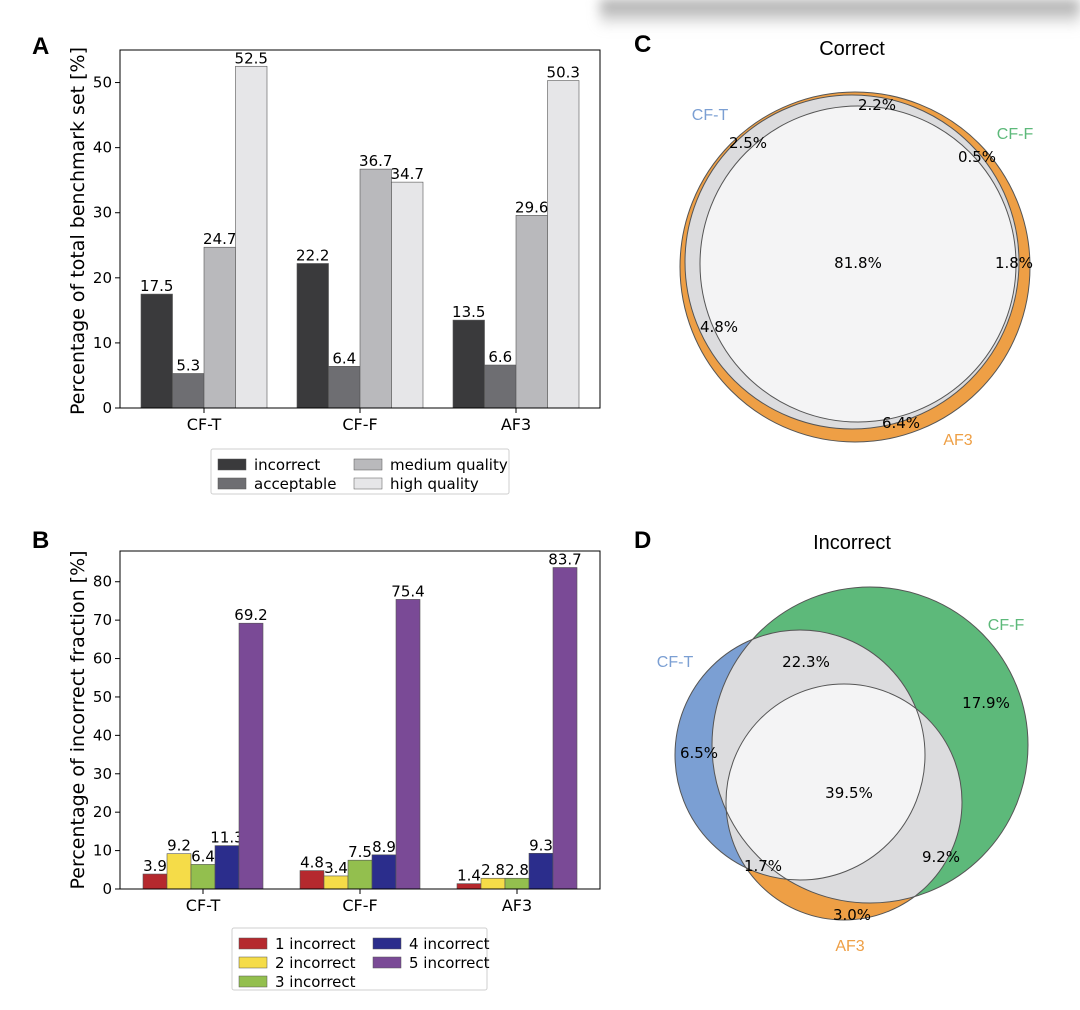  I want to click on chart-a-bar-cf-f-medium-quality, so click(375, 288).